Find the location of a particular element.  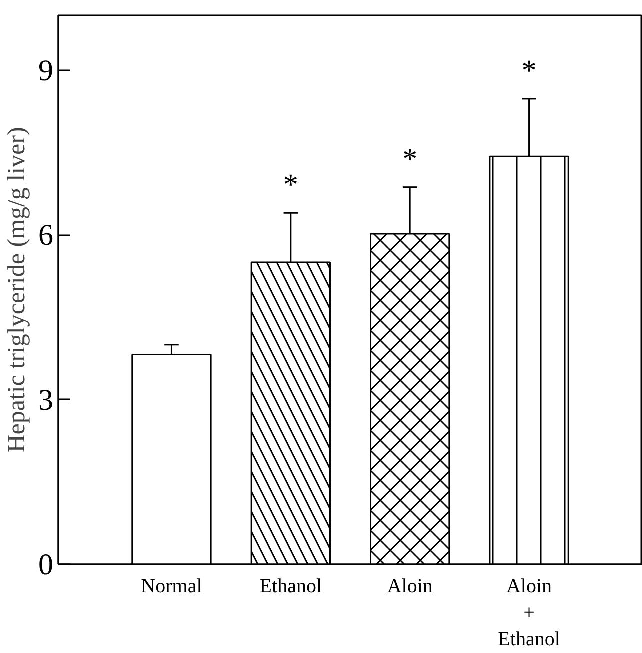

y-axis-title: Hepatic triglyceride (mg/g liver) is located at coordinates (17, 290).